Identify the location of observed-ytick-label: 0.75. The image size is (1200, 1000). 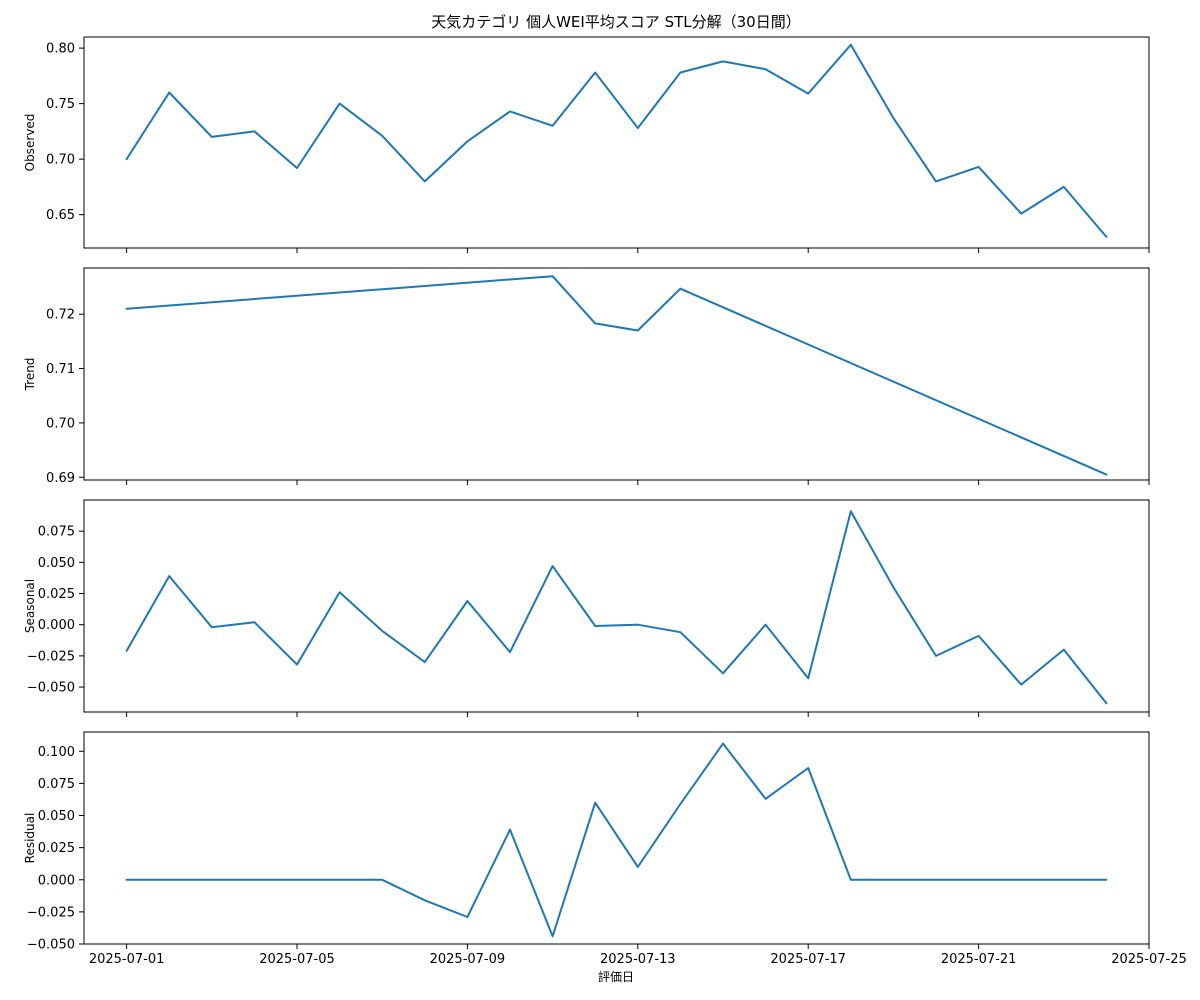
(60, 104).